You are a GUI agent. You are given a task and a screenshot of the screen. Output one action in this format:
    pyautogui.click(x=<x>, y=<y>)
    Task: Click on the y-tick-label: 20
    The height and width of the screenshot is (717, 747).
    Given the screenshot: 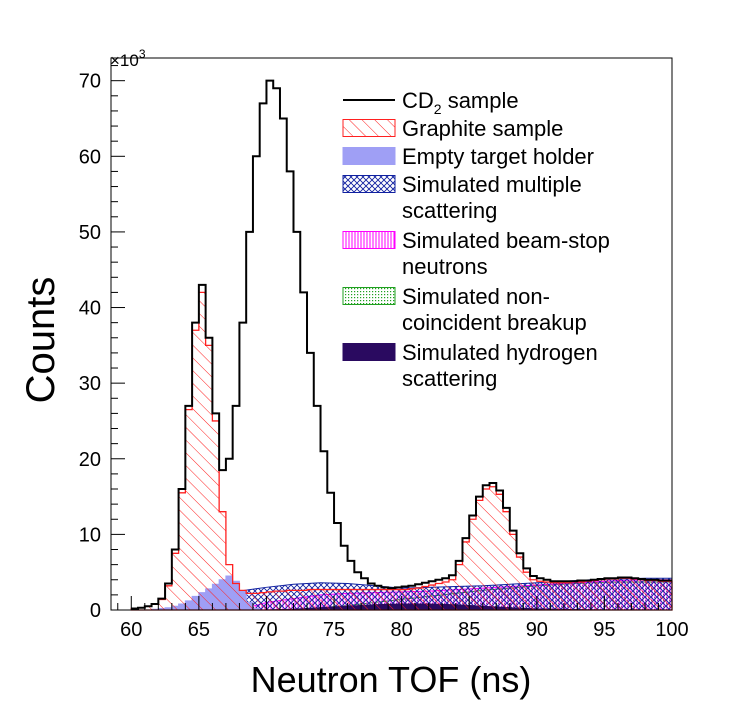 What is the action you would take?
    pyautogui.click(x=90, y=460)
    